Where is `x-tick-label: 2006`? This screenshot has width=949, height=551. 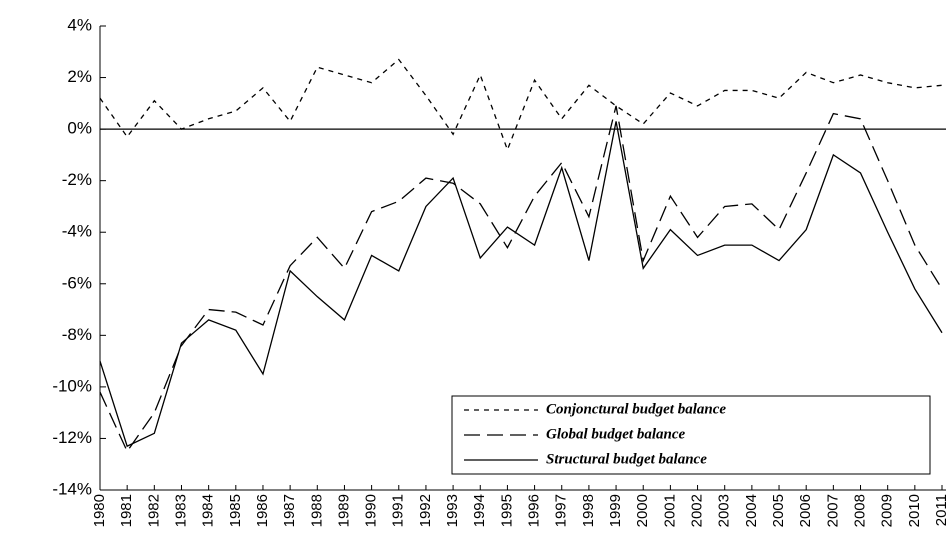
x-tick-label: 2006 is located at coordinates (805, 510).